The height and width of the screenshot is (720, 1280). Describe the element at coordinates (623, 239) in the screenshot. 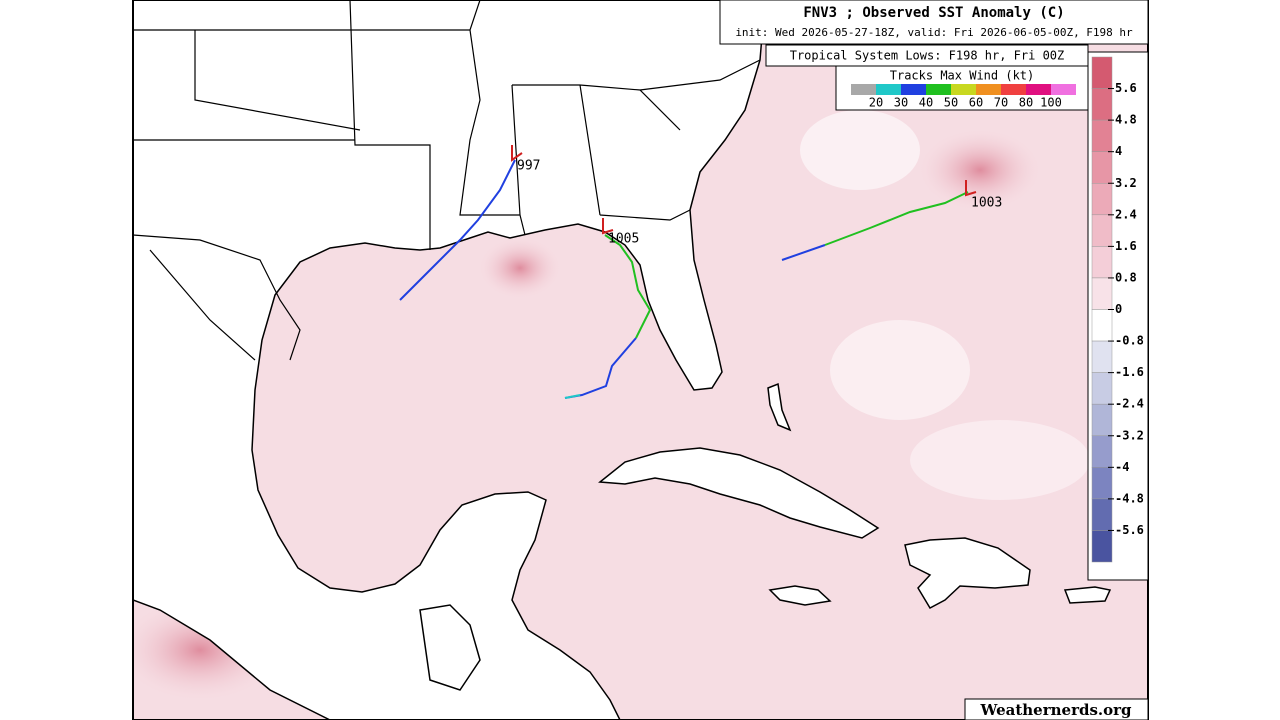

I see `low-label: 1005` at that location.